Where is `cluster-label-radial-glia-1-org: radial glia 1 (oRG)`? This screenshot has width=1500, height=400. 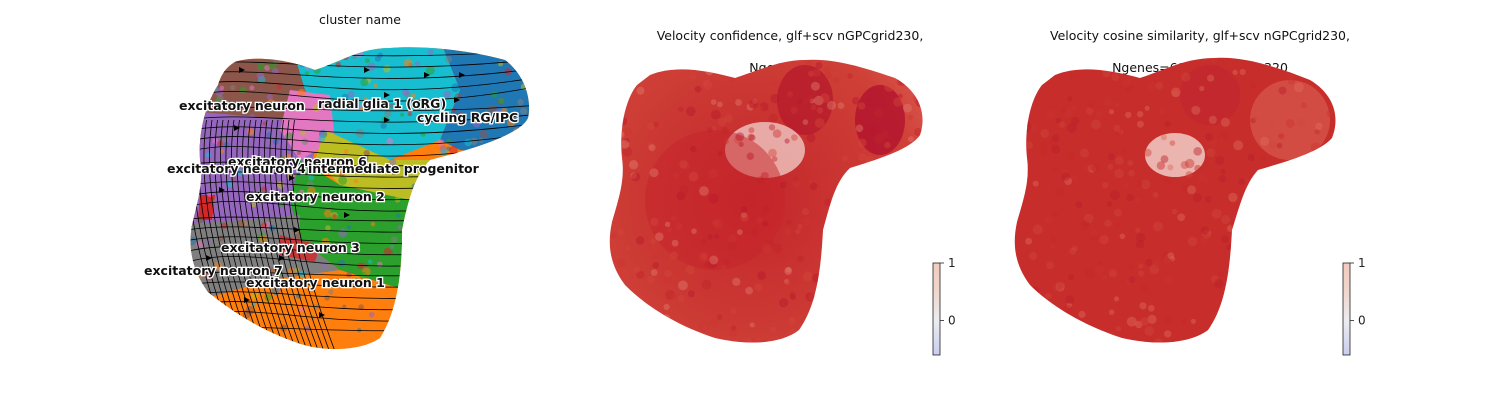 cluster-label-radial-glia-1-org: radial glia 1 (oRG) is located at coordinates (382, 103).